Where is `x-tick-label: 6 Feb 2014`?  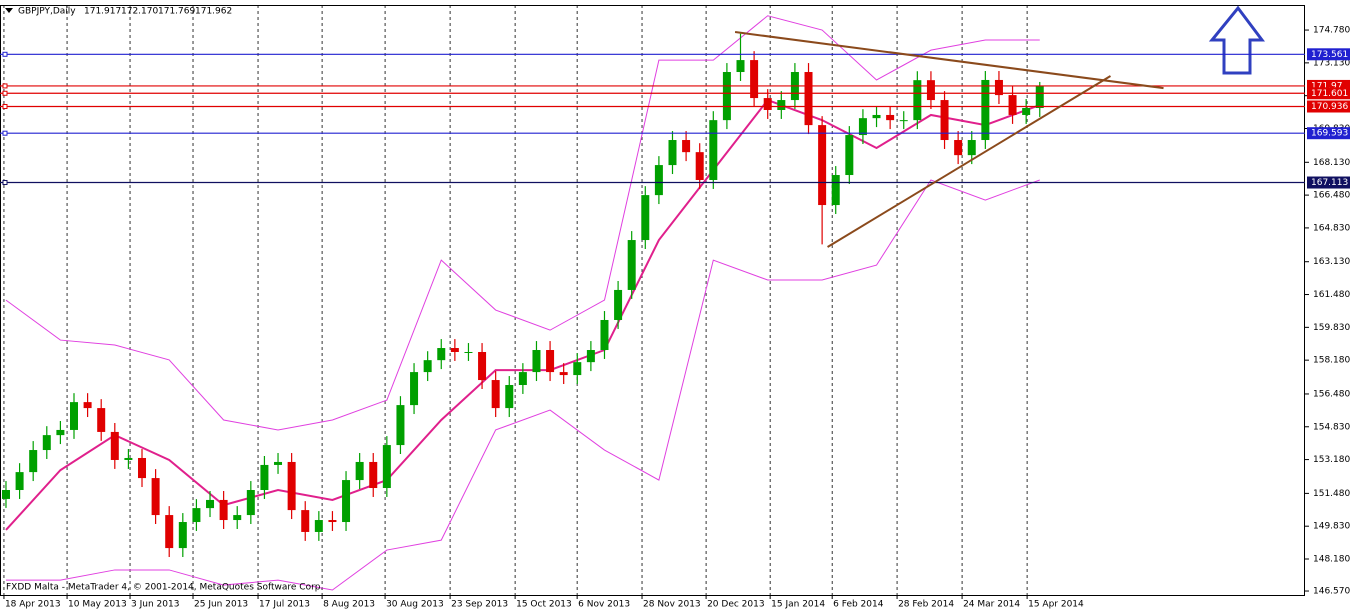
x-tick-label: 6 Feb 2014 is located at coordinates (858, 605).